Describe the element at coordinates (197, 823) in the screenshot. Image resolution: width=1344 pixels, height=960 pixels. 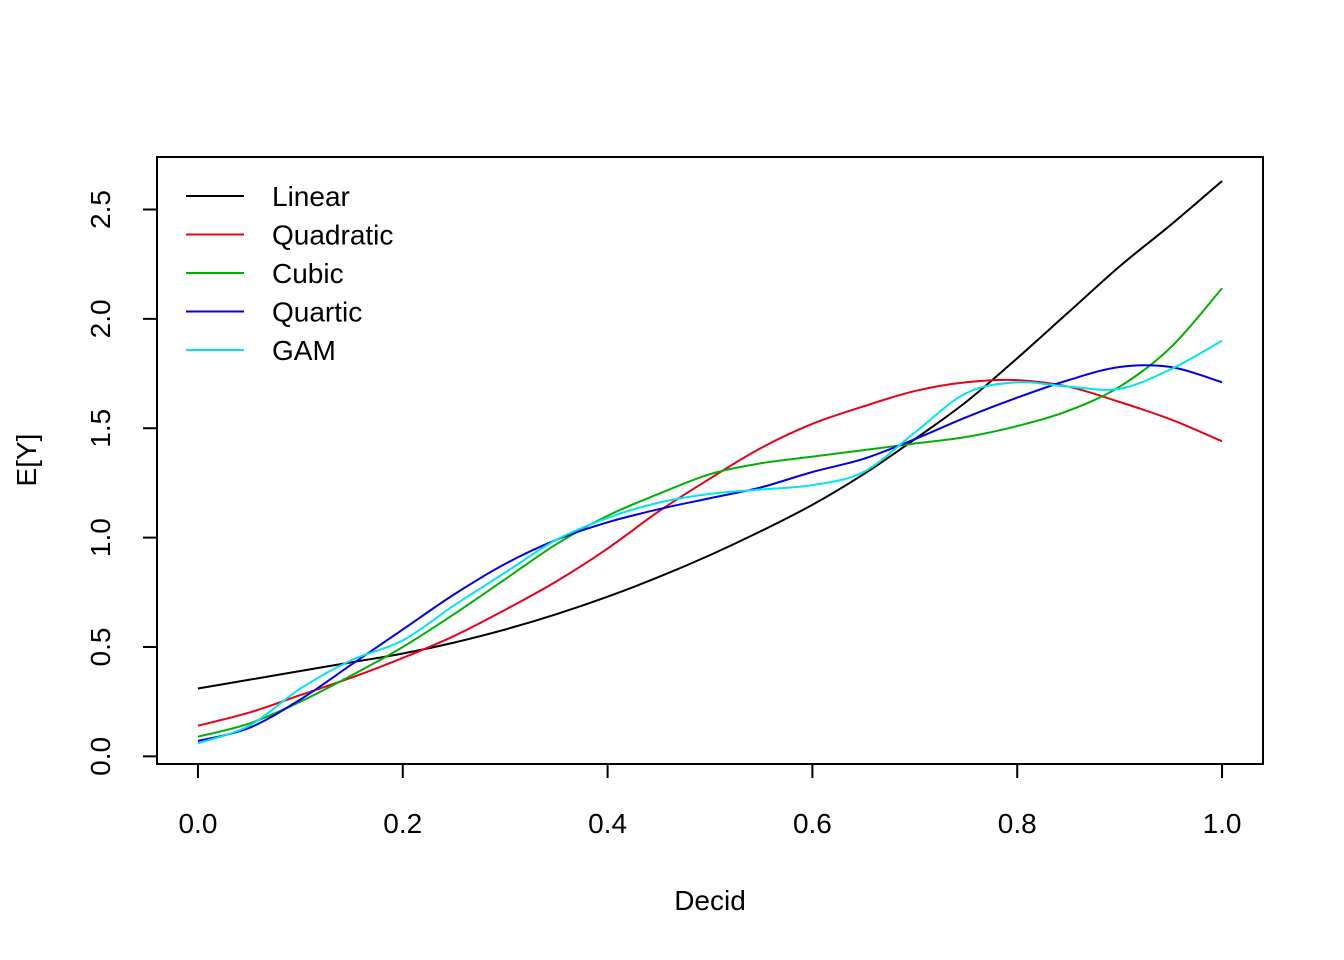
I see `x-tick-label: 0.0` at that location.